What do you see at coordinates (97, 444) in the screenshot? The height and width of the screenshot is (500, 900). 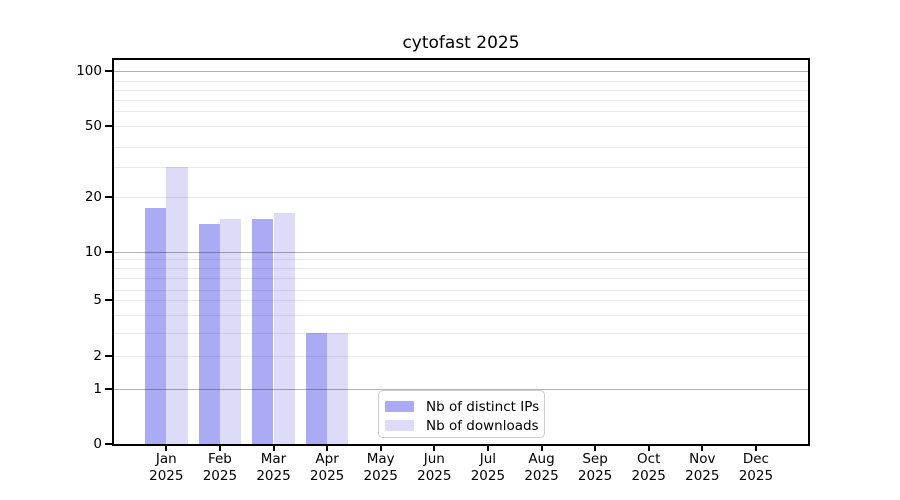 I see `y-tick-label-0: 0` at bounding box center [97, 444].